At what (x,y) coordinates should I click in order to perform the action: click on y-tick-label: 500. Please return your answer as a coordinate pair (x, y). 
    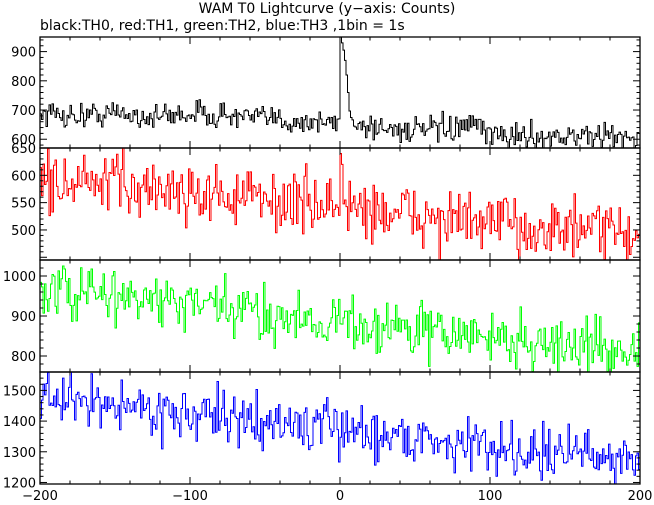
    Looking at the image, I should click on (23, 231).